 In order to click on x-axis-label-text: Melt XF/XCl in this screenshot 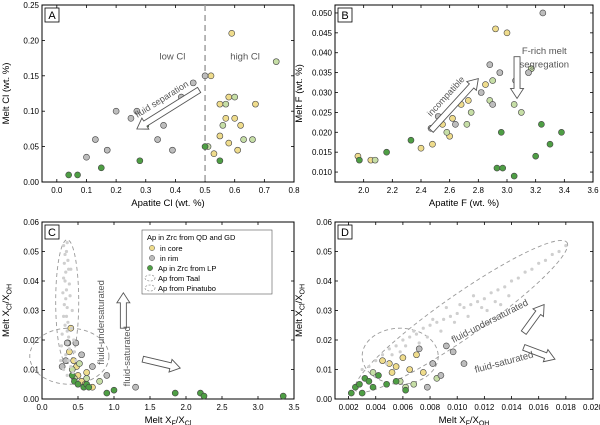, I will do `click(168, 420)`.